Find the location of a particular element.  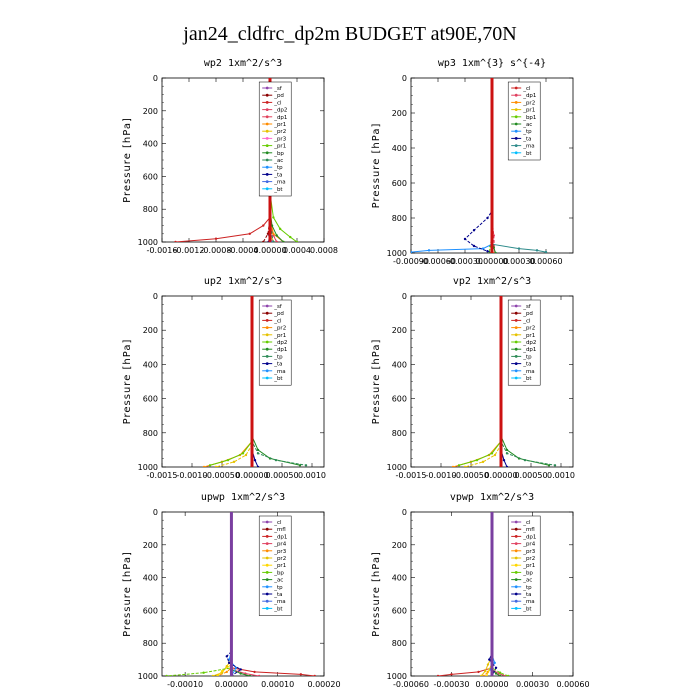

x-tick-label: -0.0012 is located at coordinates (189, 250).